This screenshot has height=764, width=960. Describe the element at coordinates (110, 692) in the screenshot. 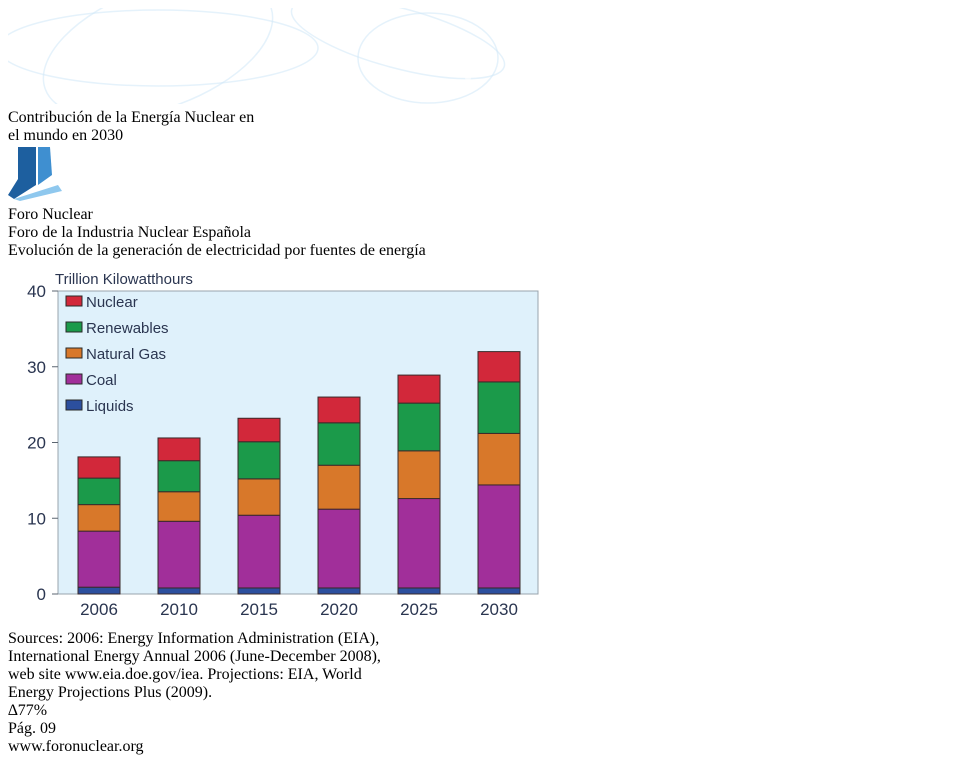

I see `sources-line-4: Energy Projections Plus (2009).` at that location.